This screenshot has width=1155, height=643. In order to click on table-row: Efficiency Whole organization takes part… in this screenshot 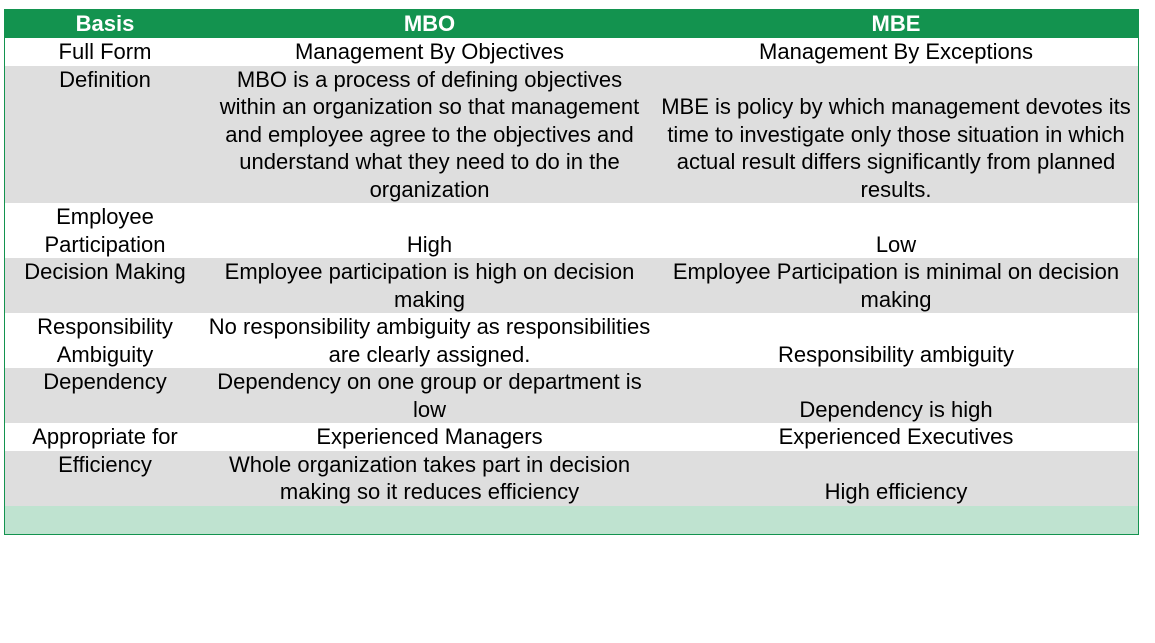, I will do `click(571, 478)`.